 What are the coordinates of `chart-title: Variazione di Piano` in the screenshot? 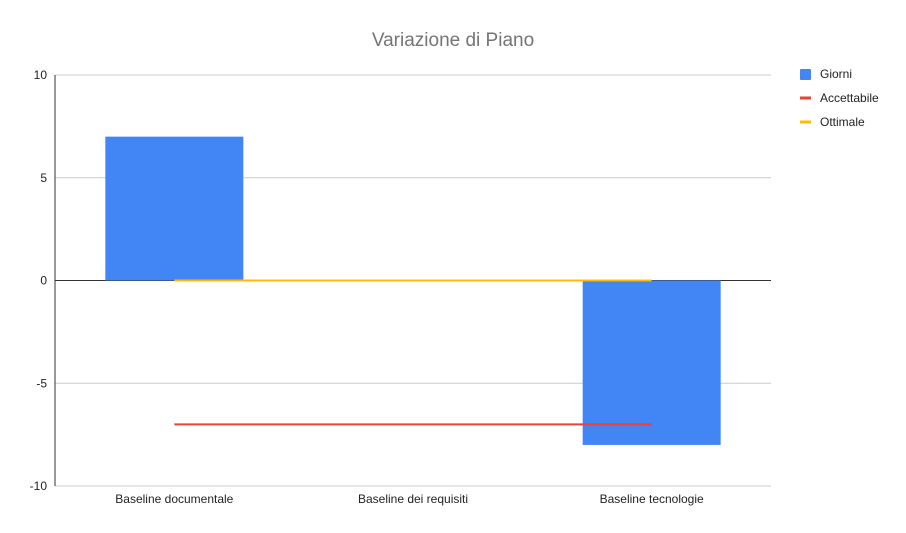 It's located at (453, 40).